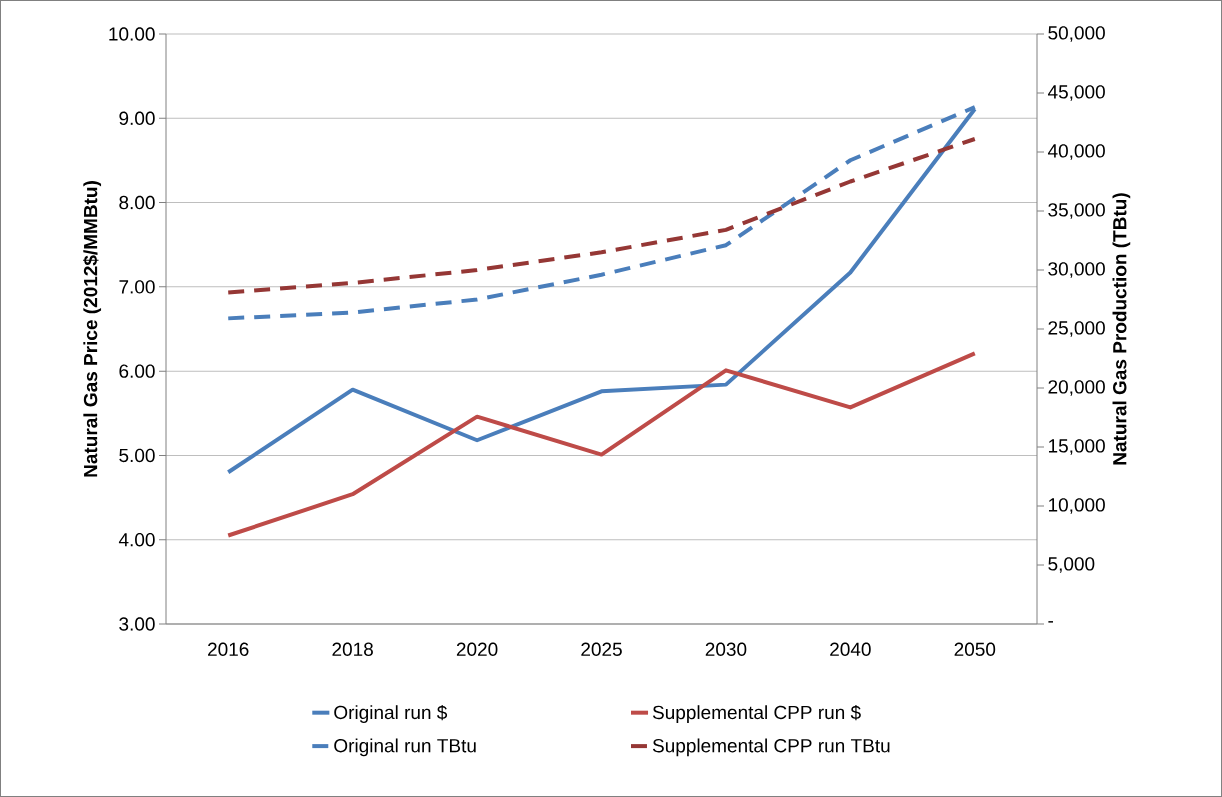 The image size is (1222, 797). What do you see at coordinates (756, 713) in the screenshot?
I see `legend-label: Supplemental CPP run $` at bounding box center [756, 713].